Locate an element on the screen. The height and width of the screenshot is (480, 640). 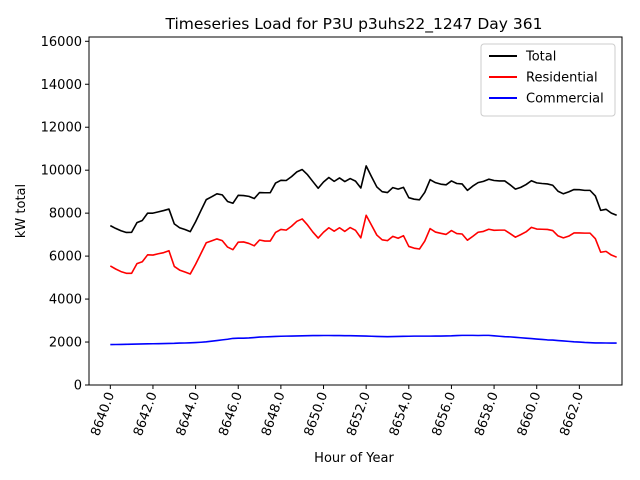
y-tick-label: 4000 is located at coordinates (65, 300).